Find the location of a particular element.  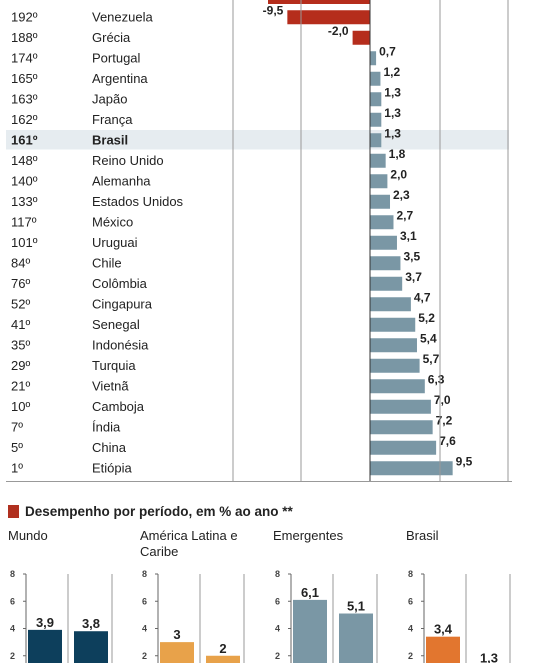

rank-label: 188º is located at coordinates (24, 37).